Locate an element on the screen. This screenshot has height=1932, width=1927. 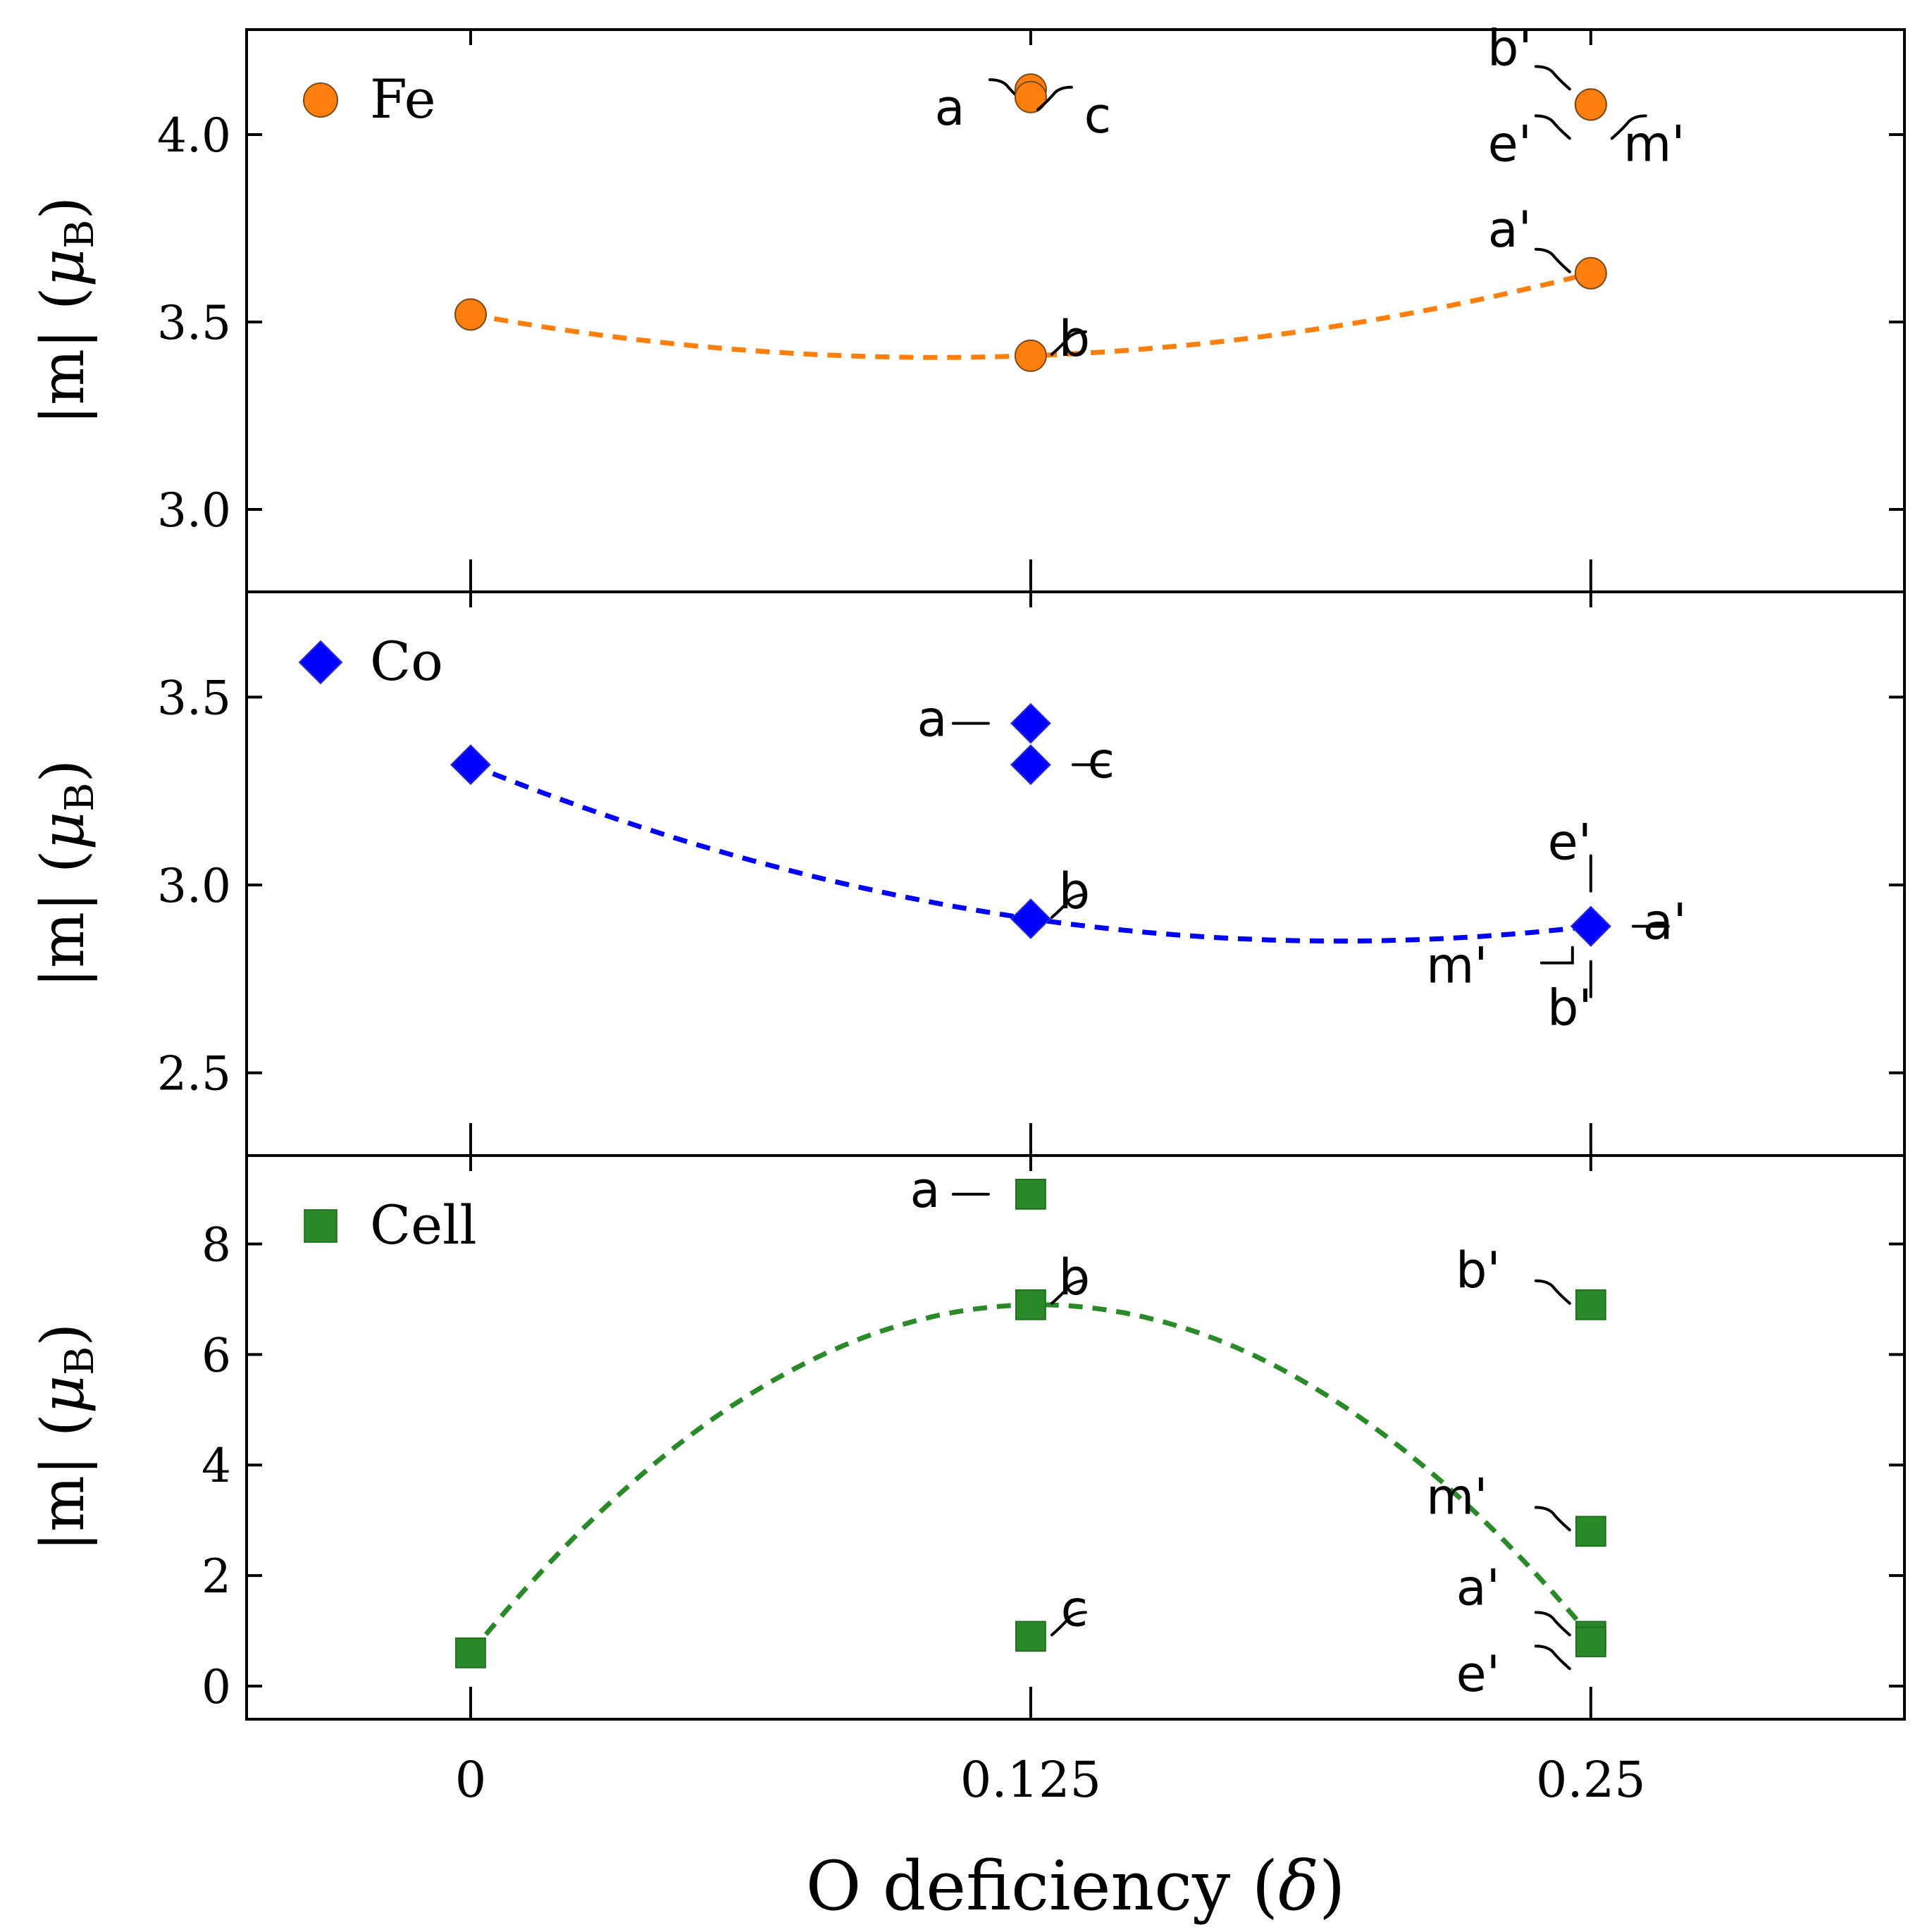
x-axis-label-close: ) is located at coordinates (1332, 1886).